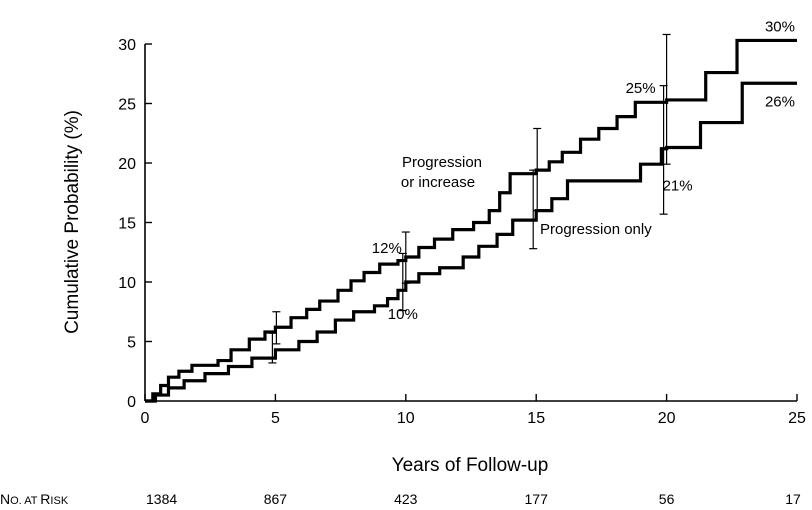 Image resolution: width=812 pixels, height=510 pixels. Describe the element at coordinates (161, 499) in the screenshot. I see `at-risk-value: 1384` at that location.